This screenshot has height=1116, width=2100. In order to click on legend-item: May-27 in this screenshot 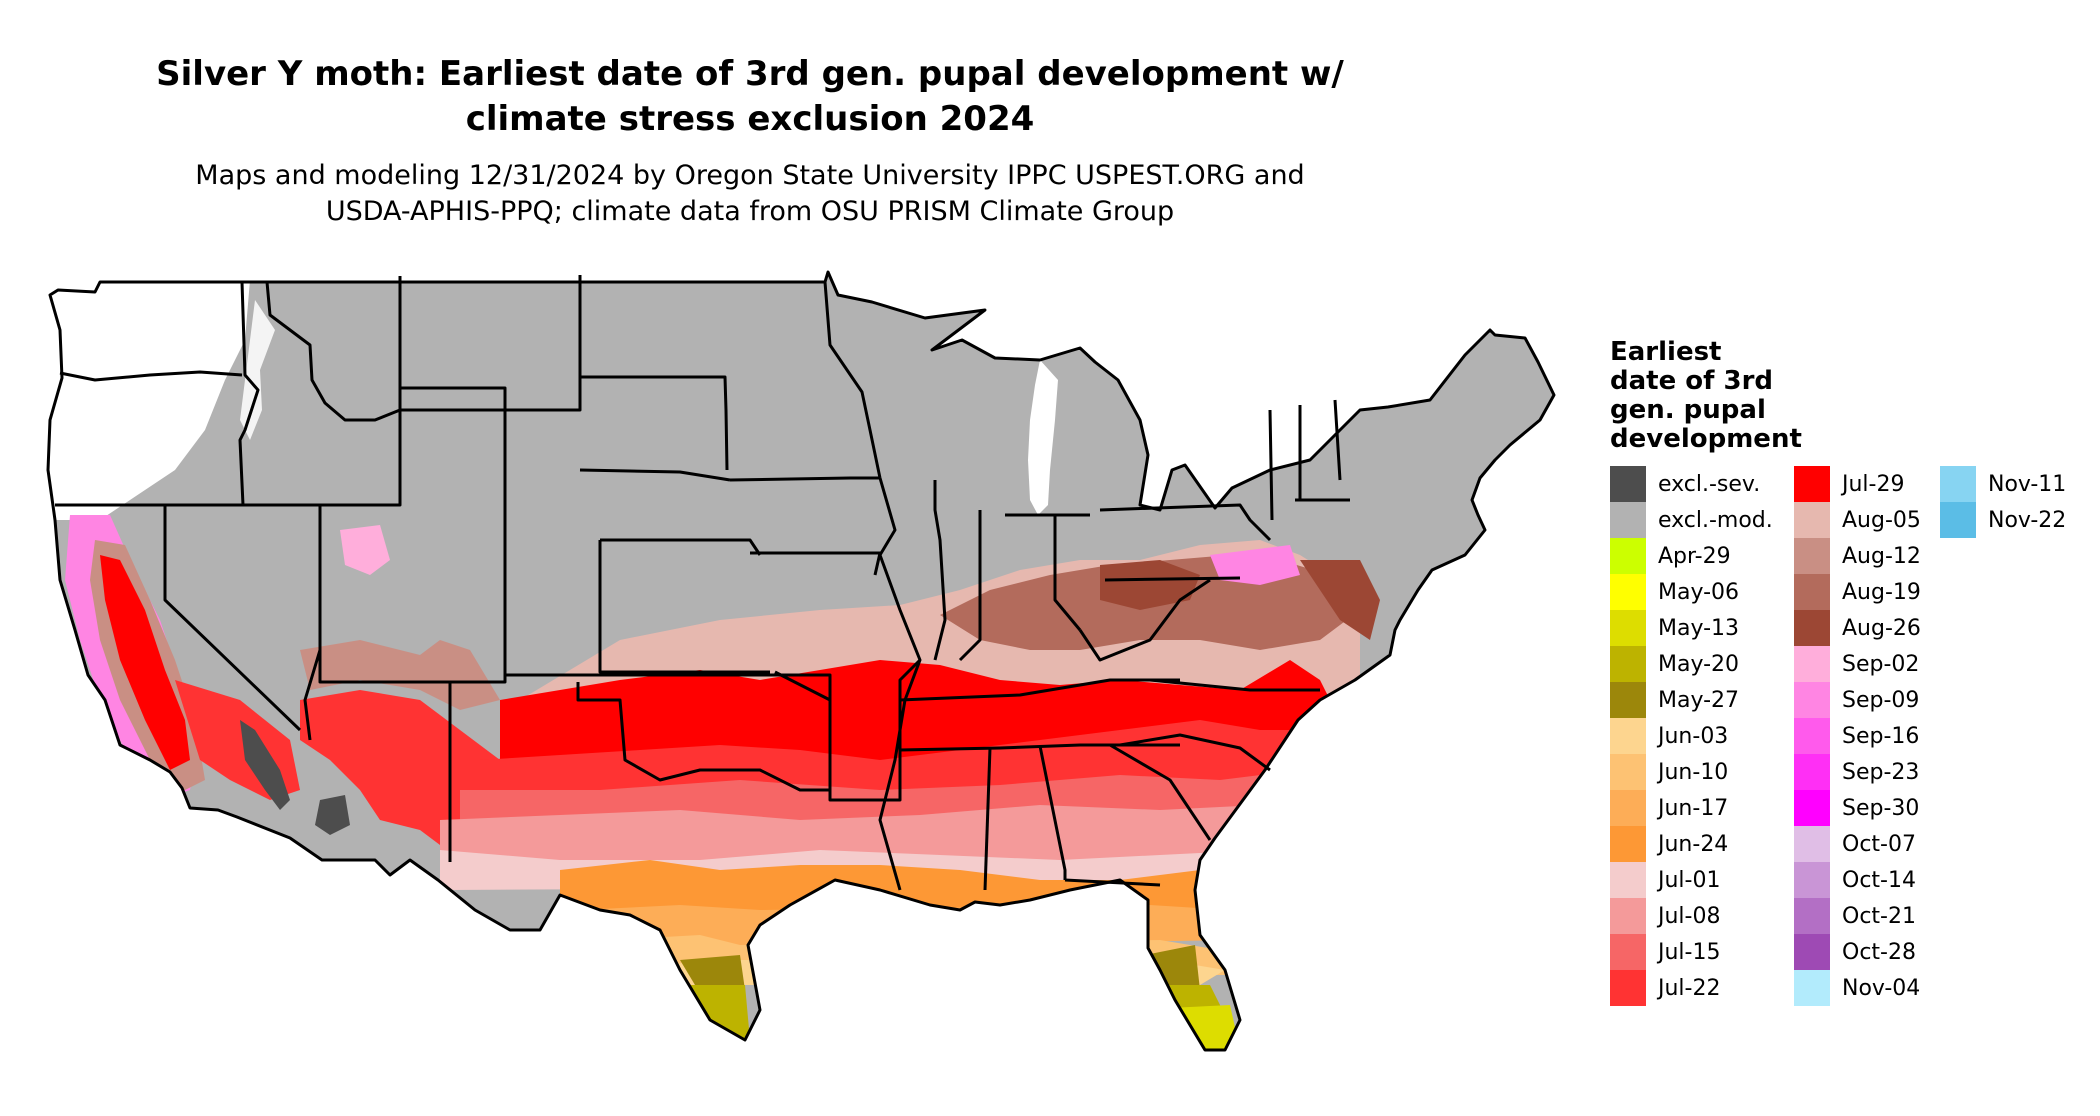, I will do `click(1691, 700)`.